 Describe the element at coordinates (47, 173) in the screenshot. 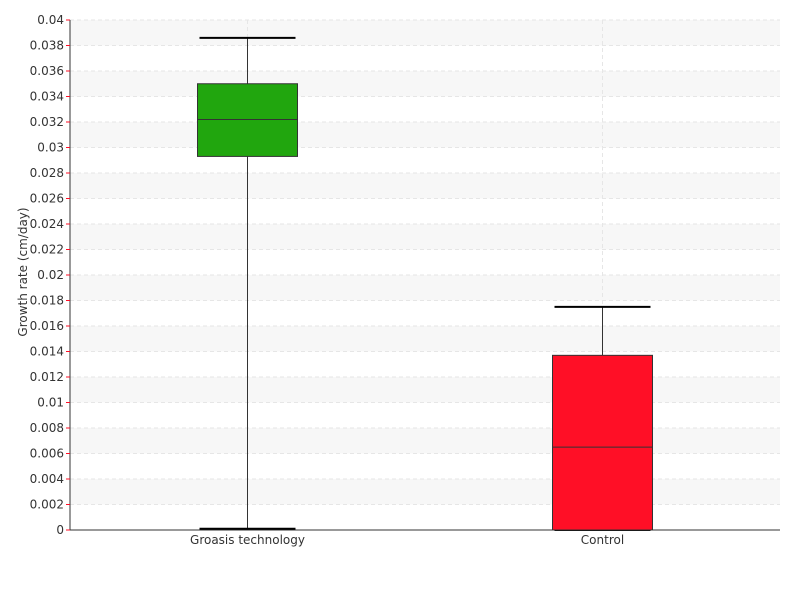

I see `y-tick-label: 0.028` at that location.